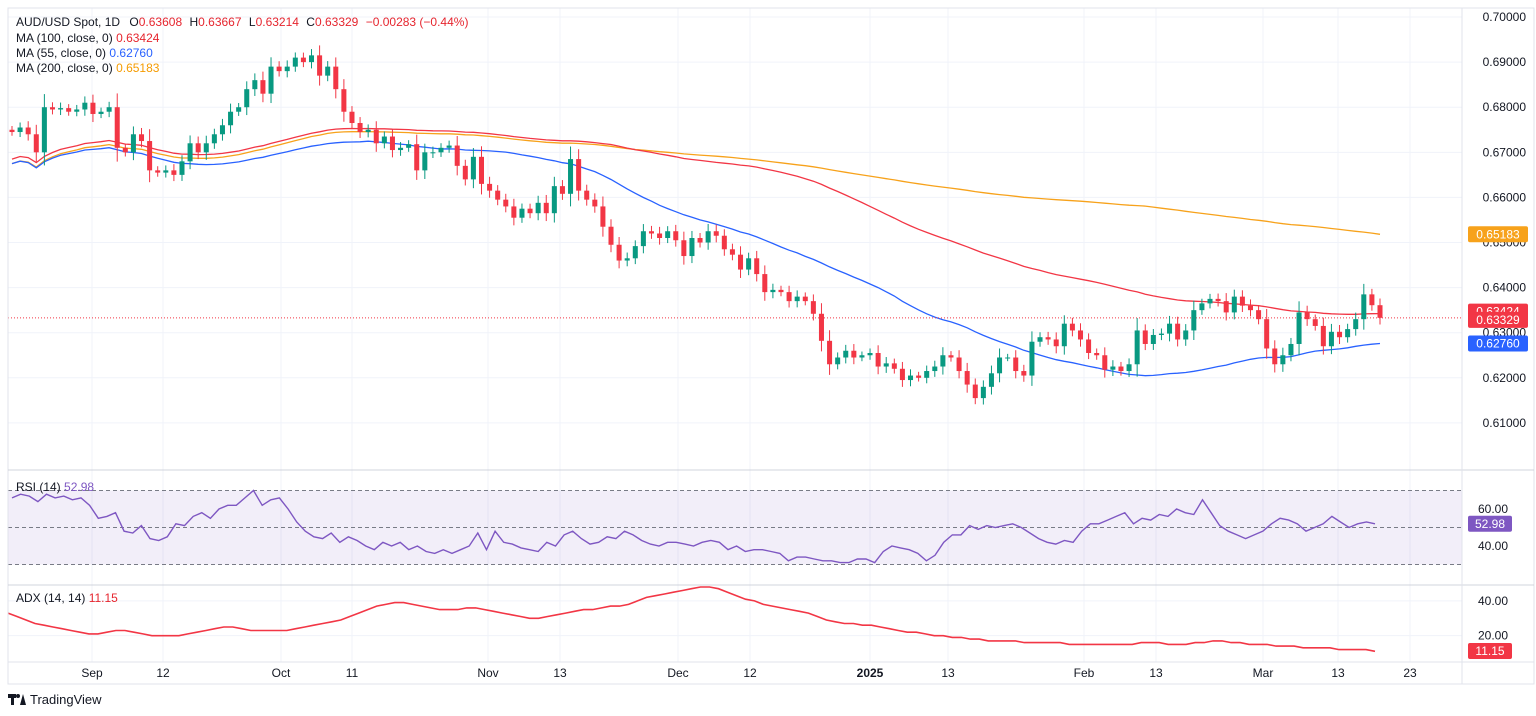  What do you see at coordinates (87, 38) in the screenshot?
I see `ma100-legend: MA (100, close, 0) 0.63424` at bounding box center [87, 38].